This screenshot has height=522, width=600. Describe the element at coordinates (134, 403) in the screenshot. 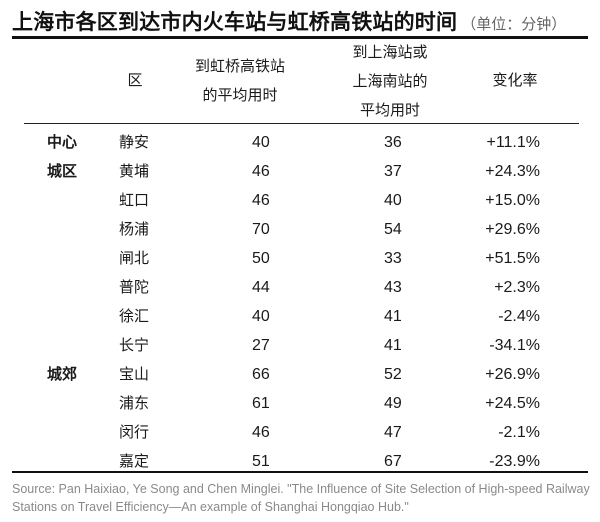

I see `district-name: 浦东` at that location.